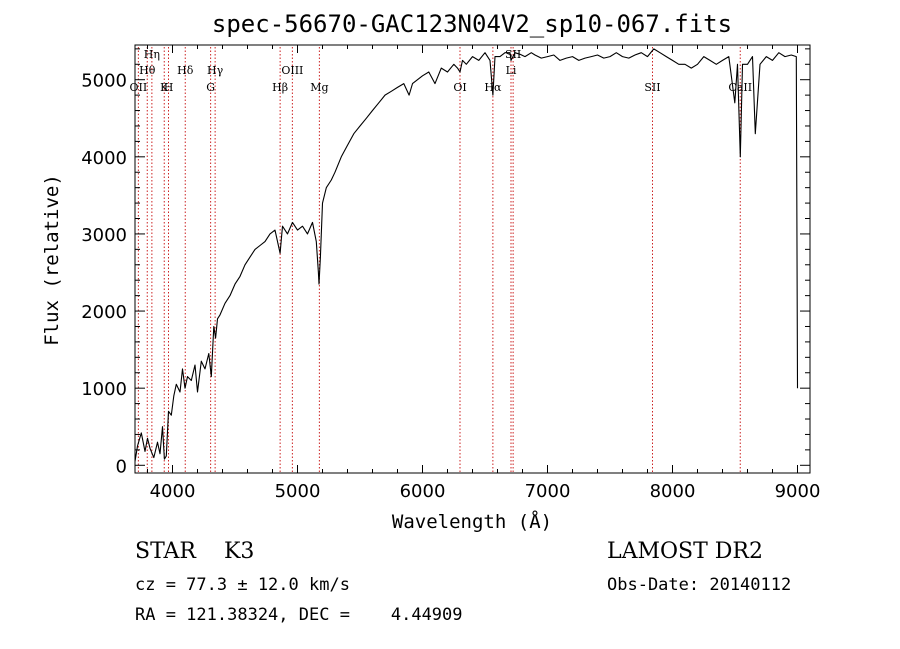 The height and width of the screenshot is (649, 900). I want to click on line-marker-label: OII, so click(139, 87).